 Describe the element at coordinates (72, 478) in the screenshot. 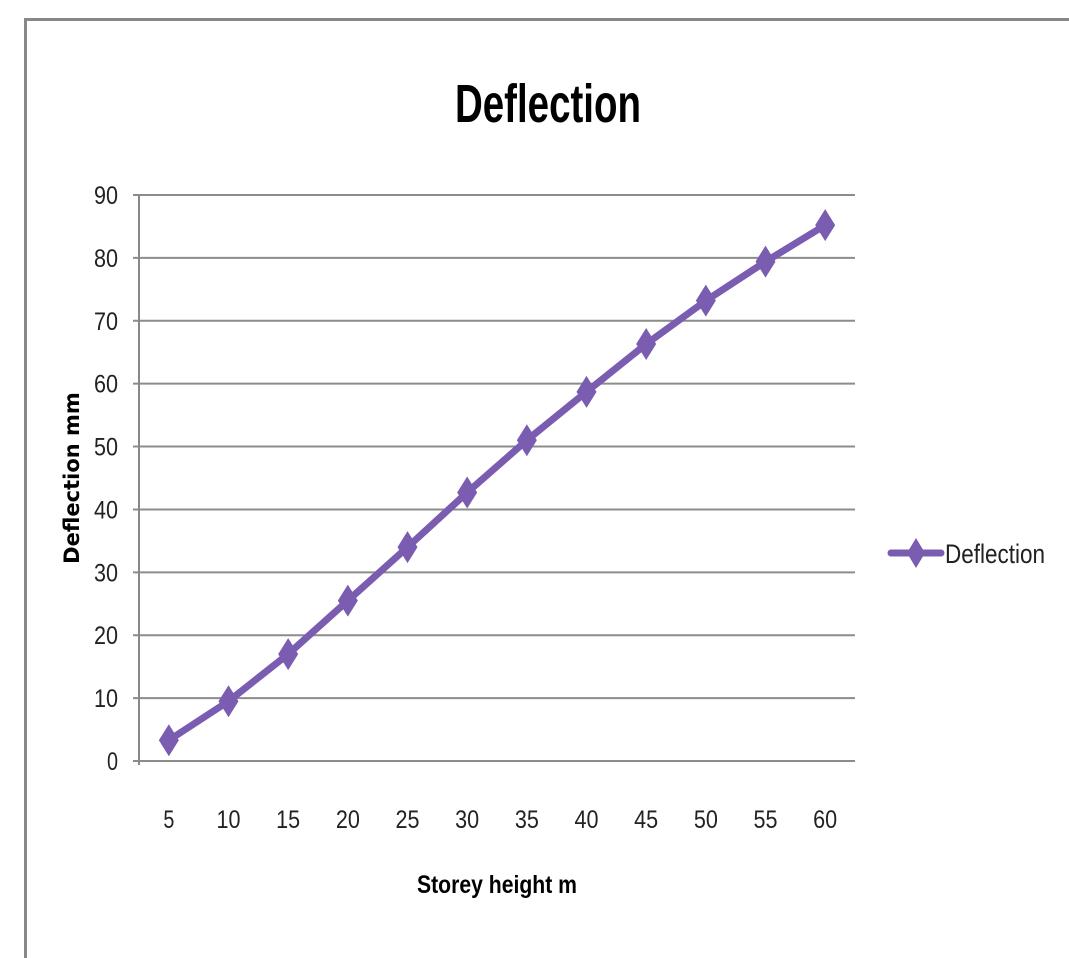

I see `y-axis-label: Deflection mm` at that location.